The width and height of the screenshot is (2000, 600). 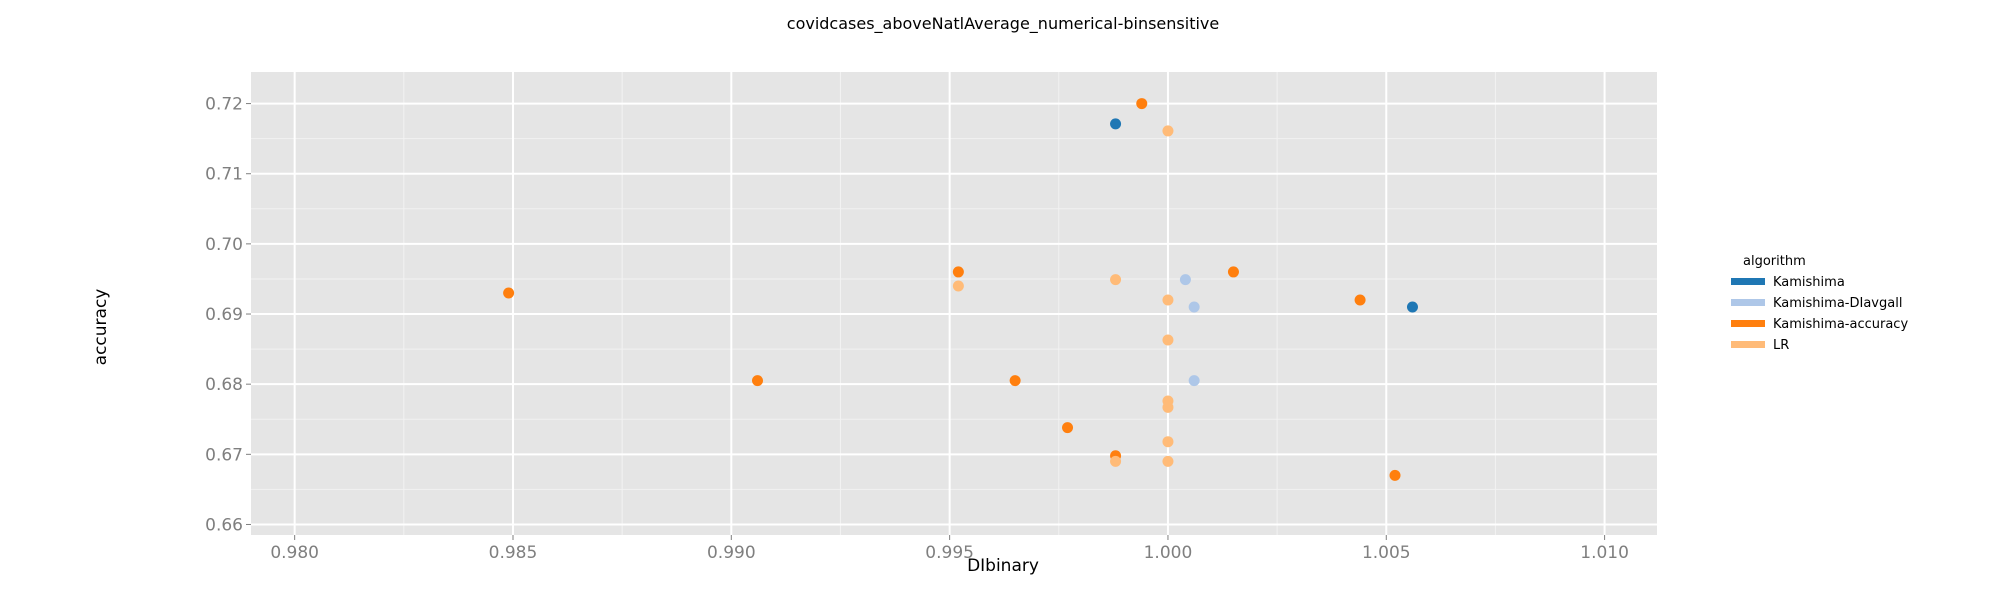 I want to click on y-tick-label: 0.66, so click(x=224, y=525).